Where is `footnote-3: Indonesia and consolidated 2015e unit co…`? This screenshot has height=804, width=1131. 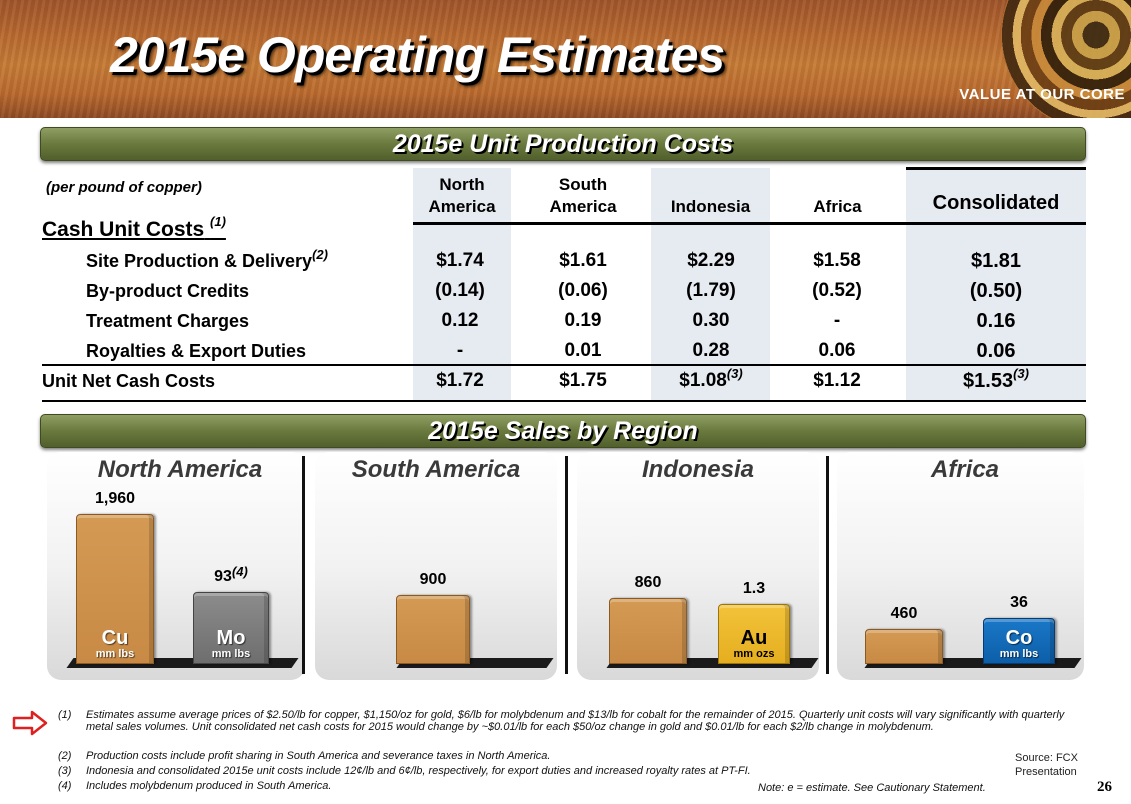 footnote-3: Indonesia and consolidated 2015e unit co… is located at coordinates (418, 771).